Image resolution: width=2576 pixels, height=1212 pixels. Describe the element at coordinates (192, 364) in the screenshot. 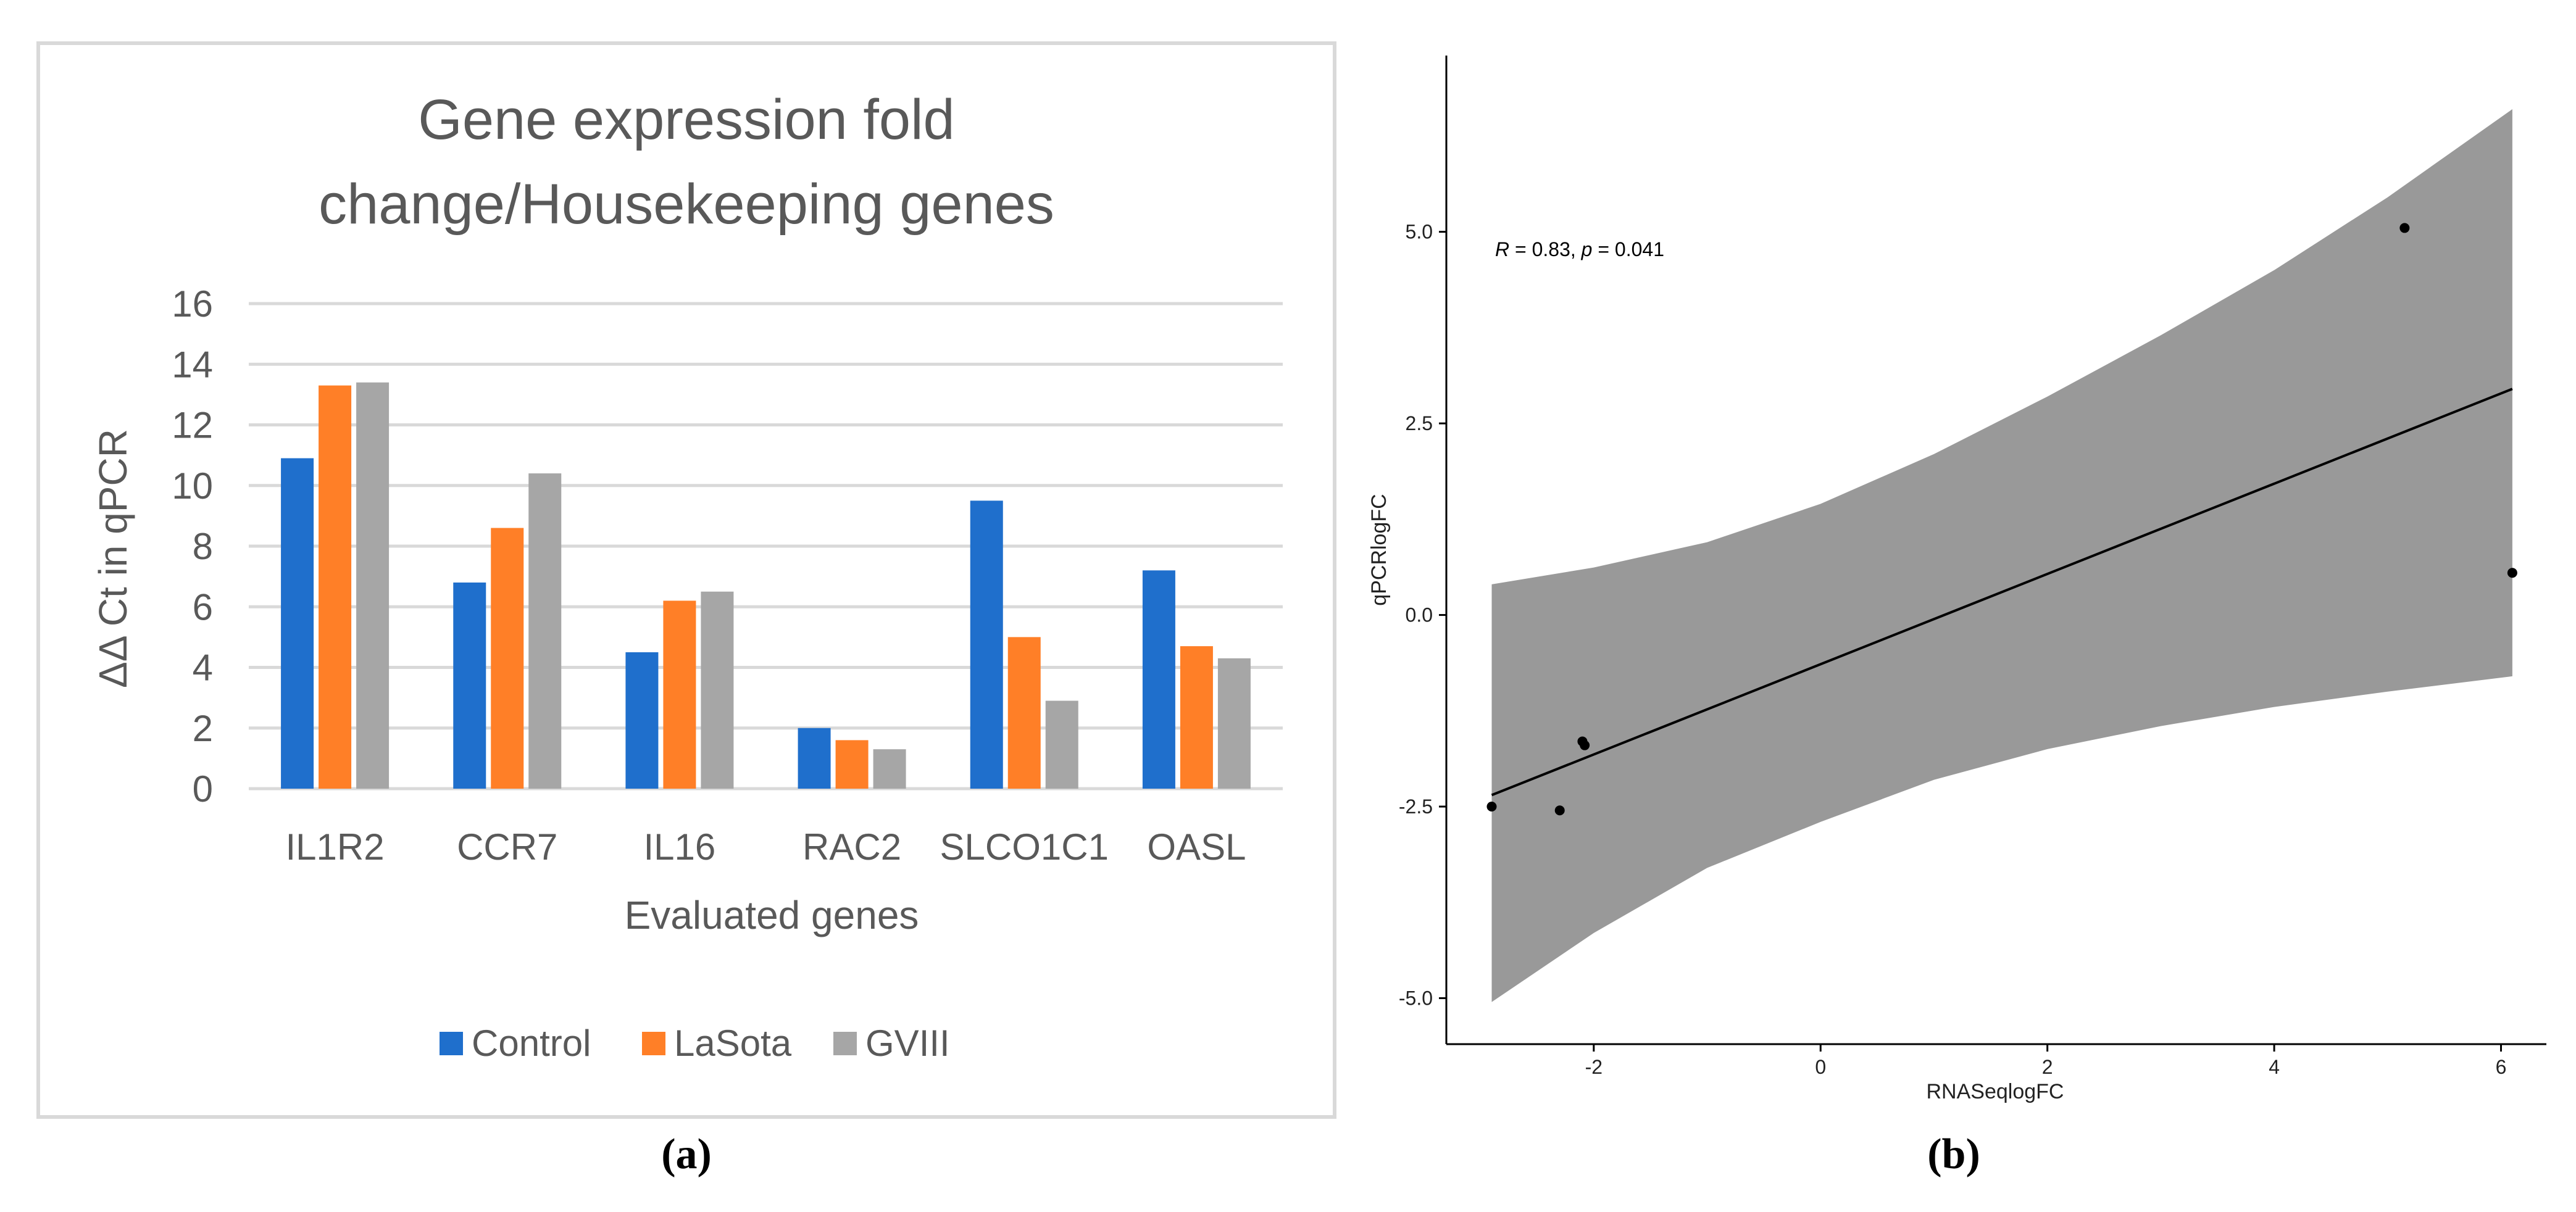

I see `bar-y-tick-label: 14` at that location.